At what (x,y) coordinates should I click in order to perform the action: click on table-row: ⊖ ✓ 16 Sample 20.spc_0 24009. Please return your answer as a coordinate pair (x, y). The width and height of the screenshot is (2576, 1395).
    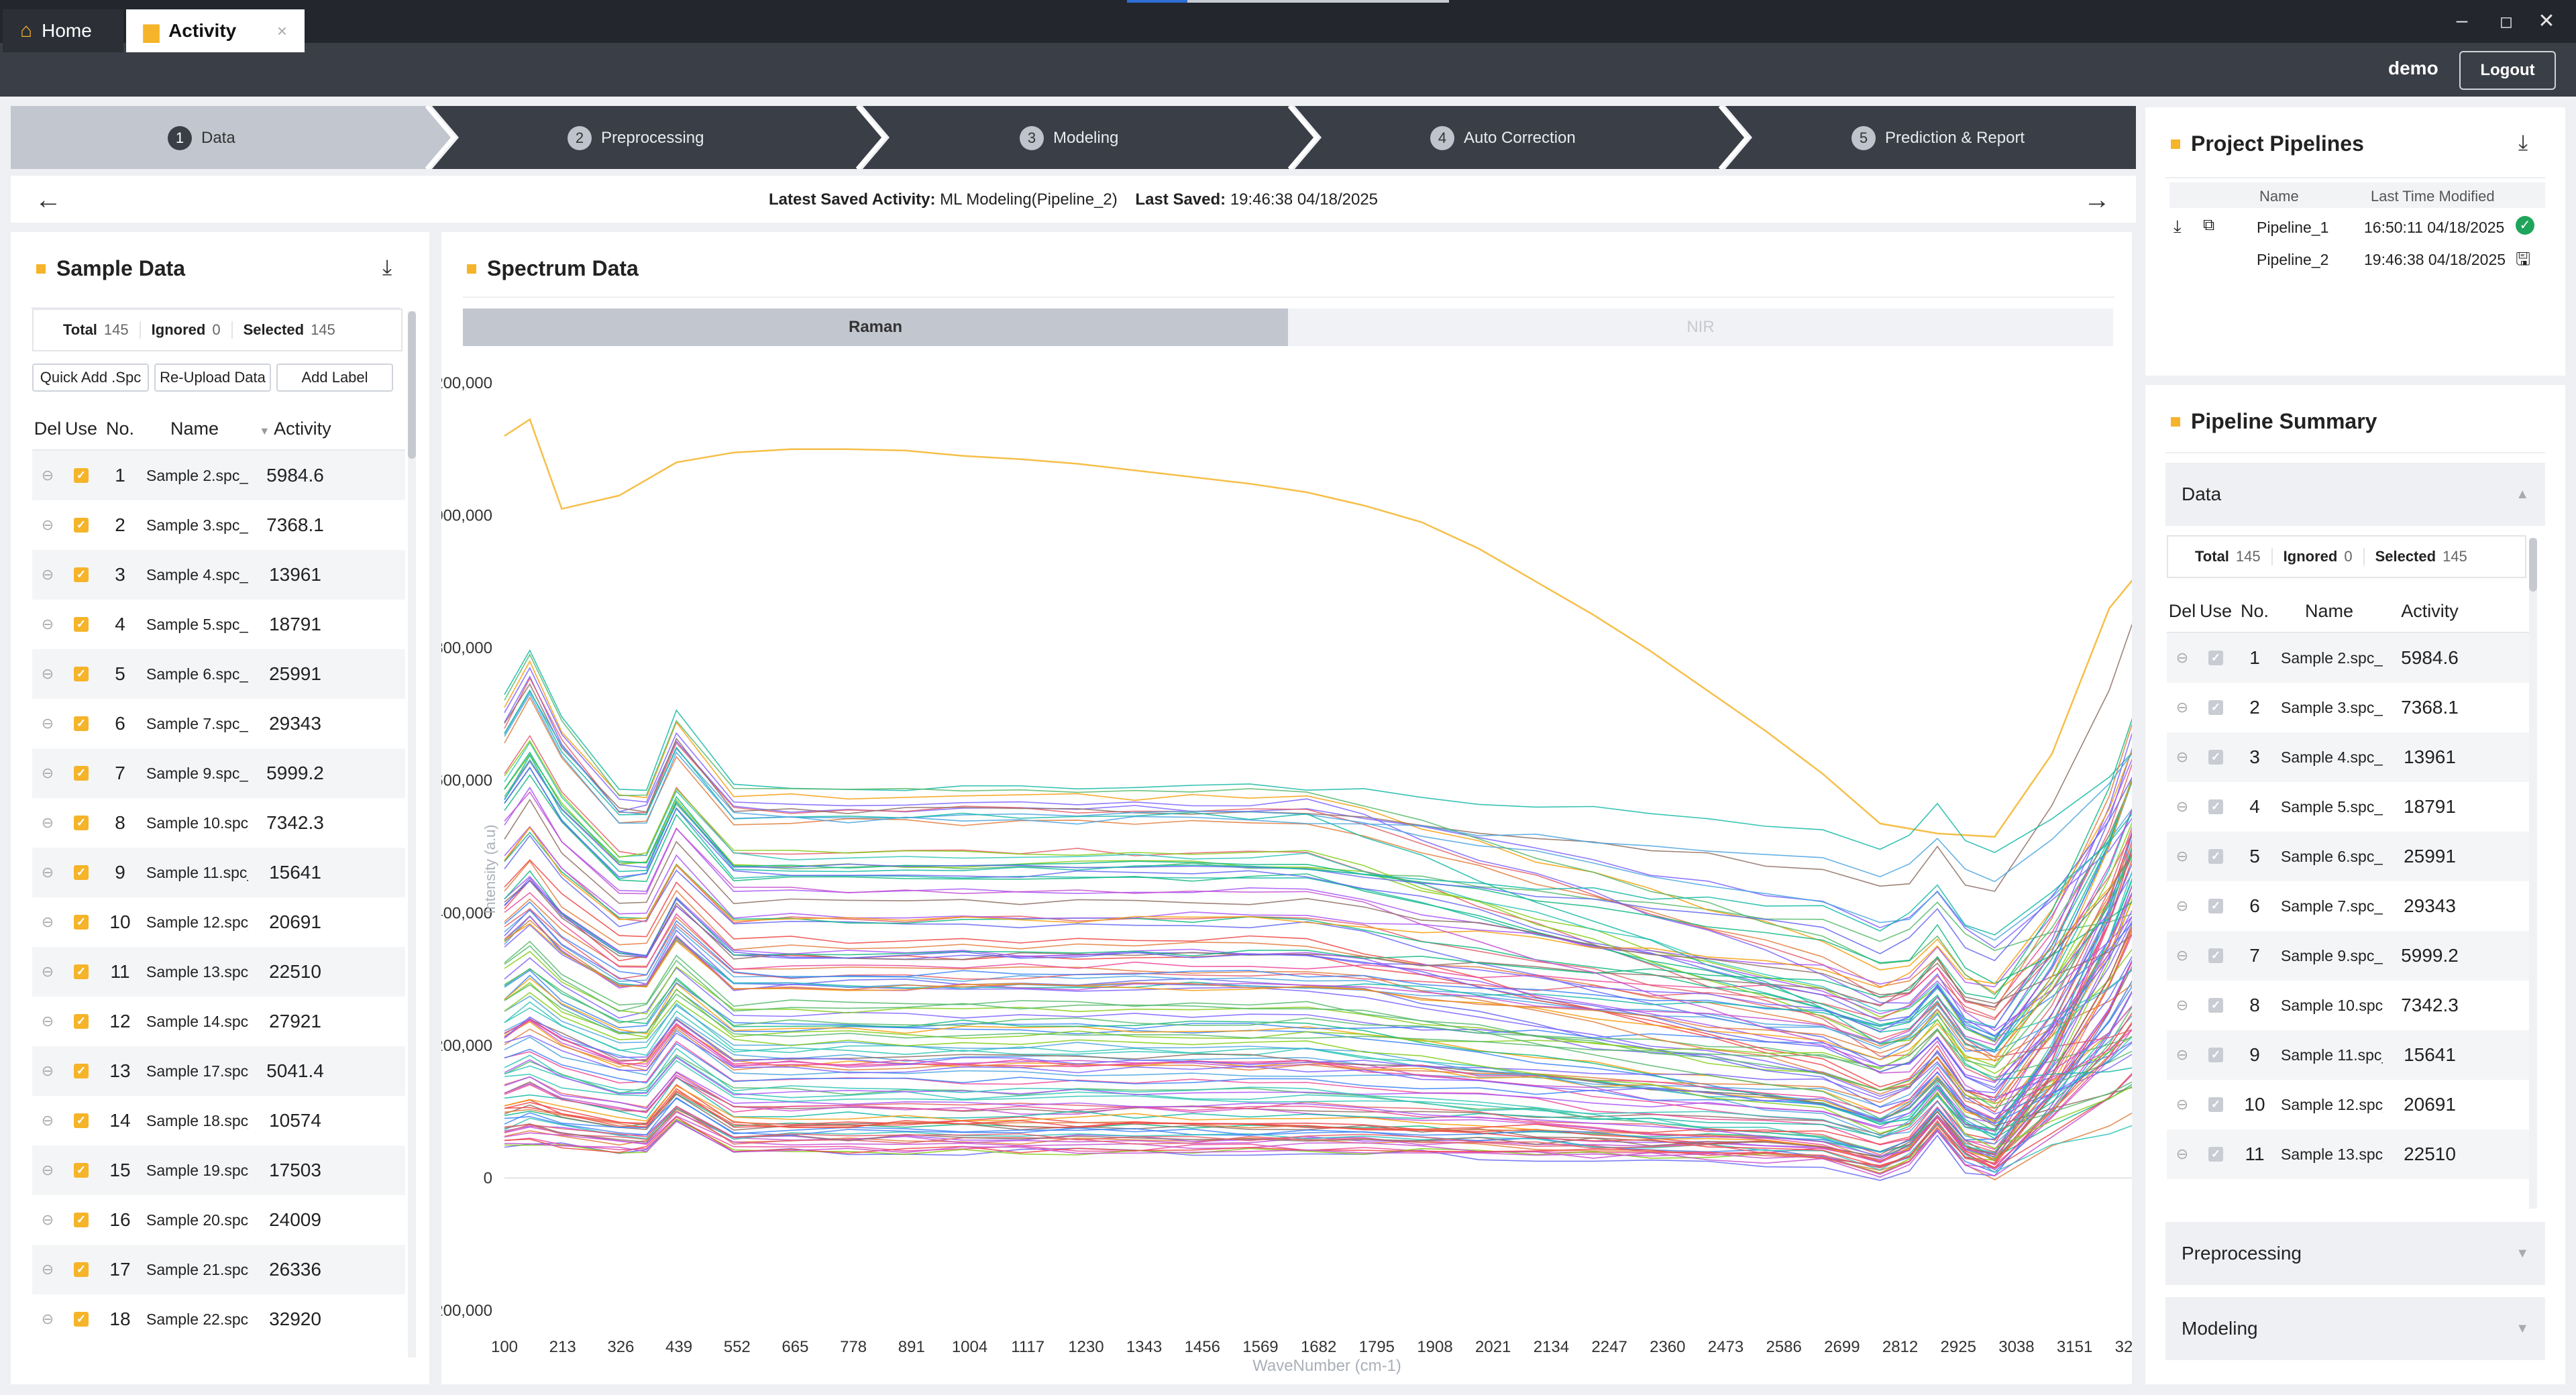
    Looking at the image, I should click on (218, 1220).